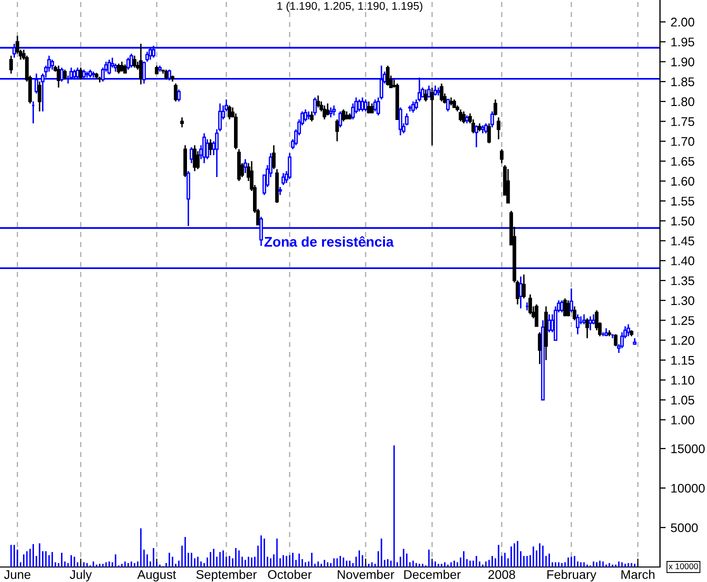 The height and width of the screenshot is (582, 707). Describe the element at coordinates (683, 566) in the screenshot. I see `text: x 10000` at that location.